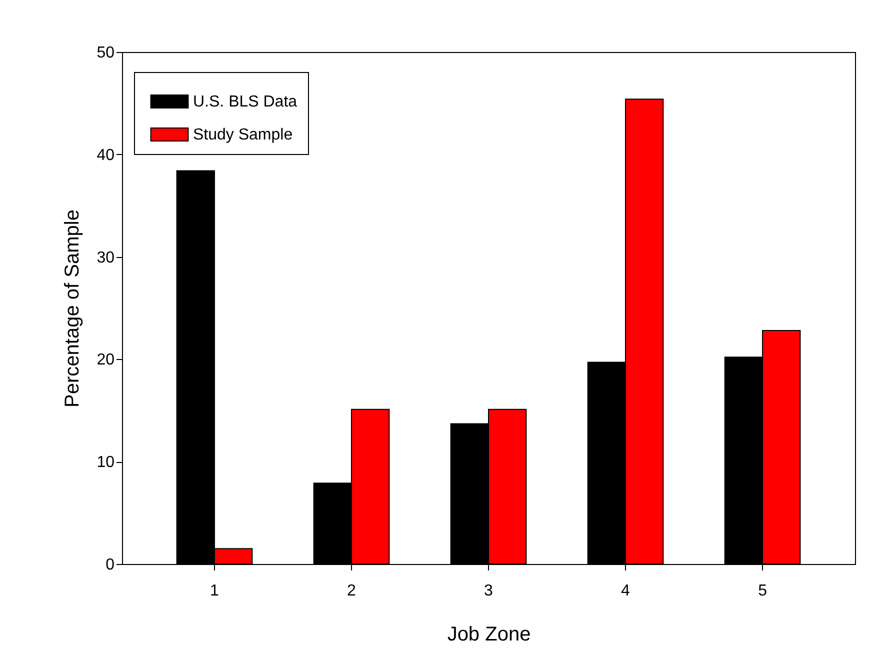 The image size is (877, 672). I want to click on y-tick-label: 10, so click(105, 463).